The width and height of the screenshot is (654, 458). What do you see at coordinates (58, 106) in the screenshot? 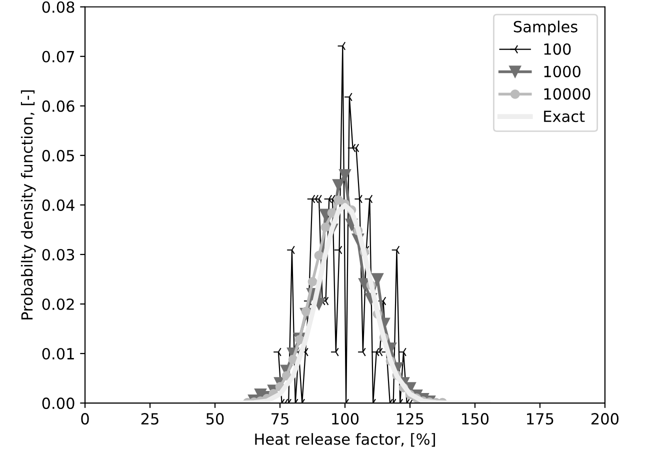
I see `y-tick-label: 0.06` at bounding box center [58, 106].